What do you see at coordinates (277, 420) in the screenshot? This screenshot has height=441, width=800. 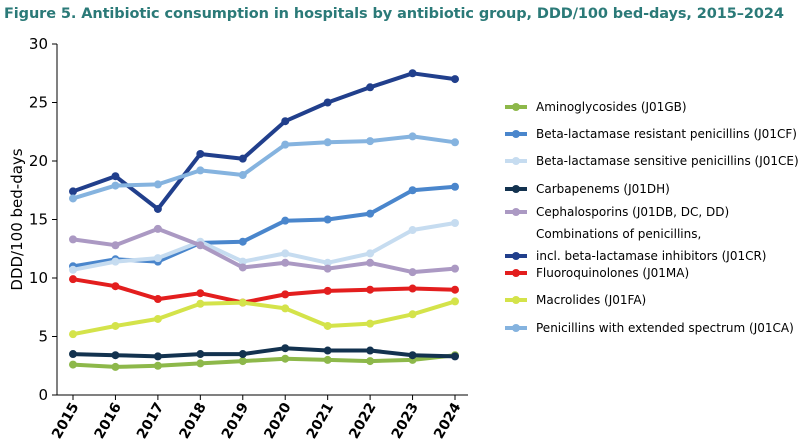 I see `x-tick-label: 2020` at bounding box center [277, 420].